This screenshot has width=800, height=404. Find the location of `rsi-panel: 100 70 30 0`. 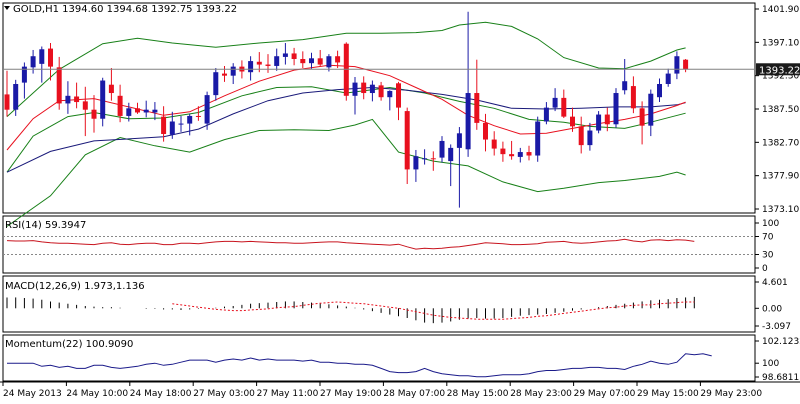

rsi-panel: 100 70 30 0 is located at coordinates (391, 246).